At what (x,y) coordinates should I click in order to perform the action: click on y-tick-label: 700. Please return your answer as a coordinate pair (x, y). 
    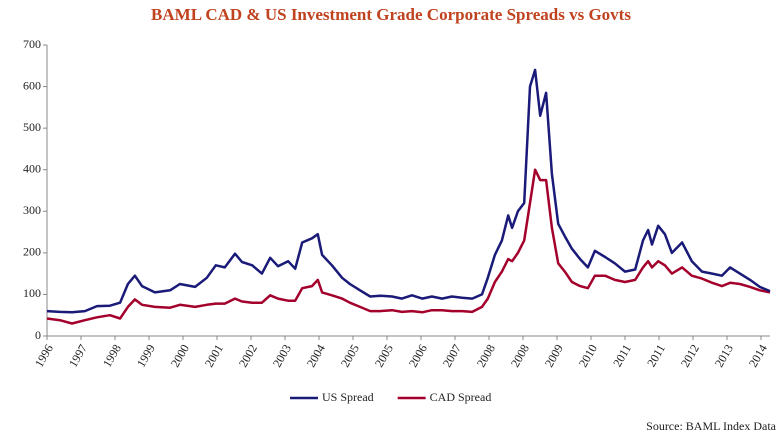
    Looking at the image, I should click on (32, 44).